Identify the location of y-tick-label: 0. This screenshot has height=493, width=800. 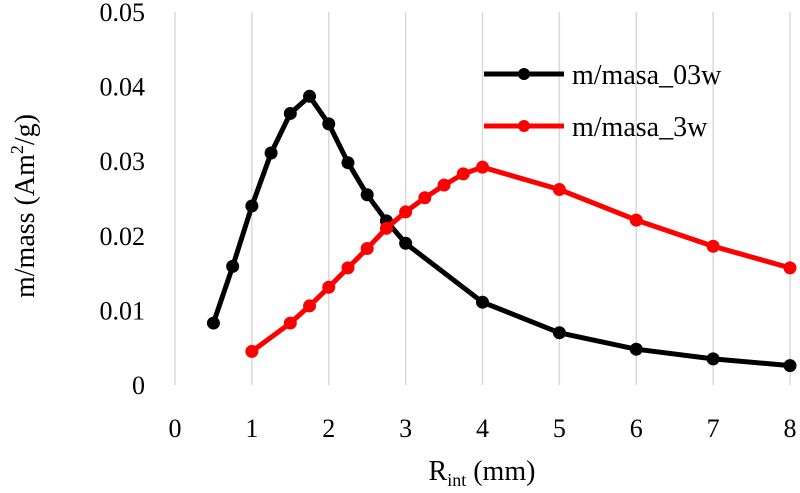
(138, 385).